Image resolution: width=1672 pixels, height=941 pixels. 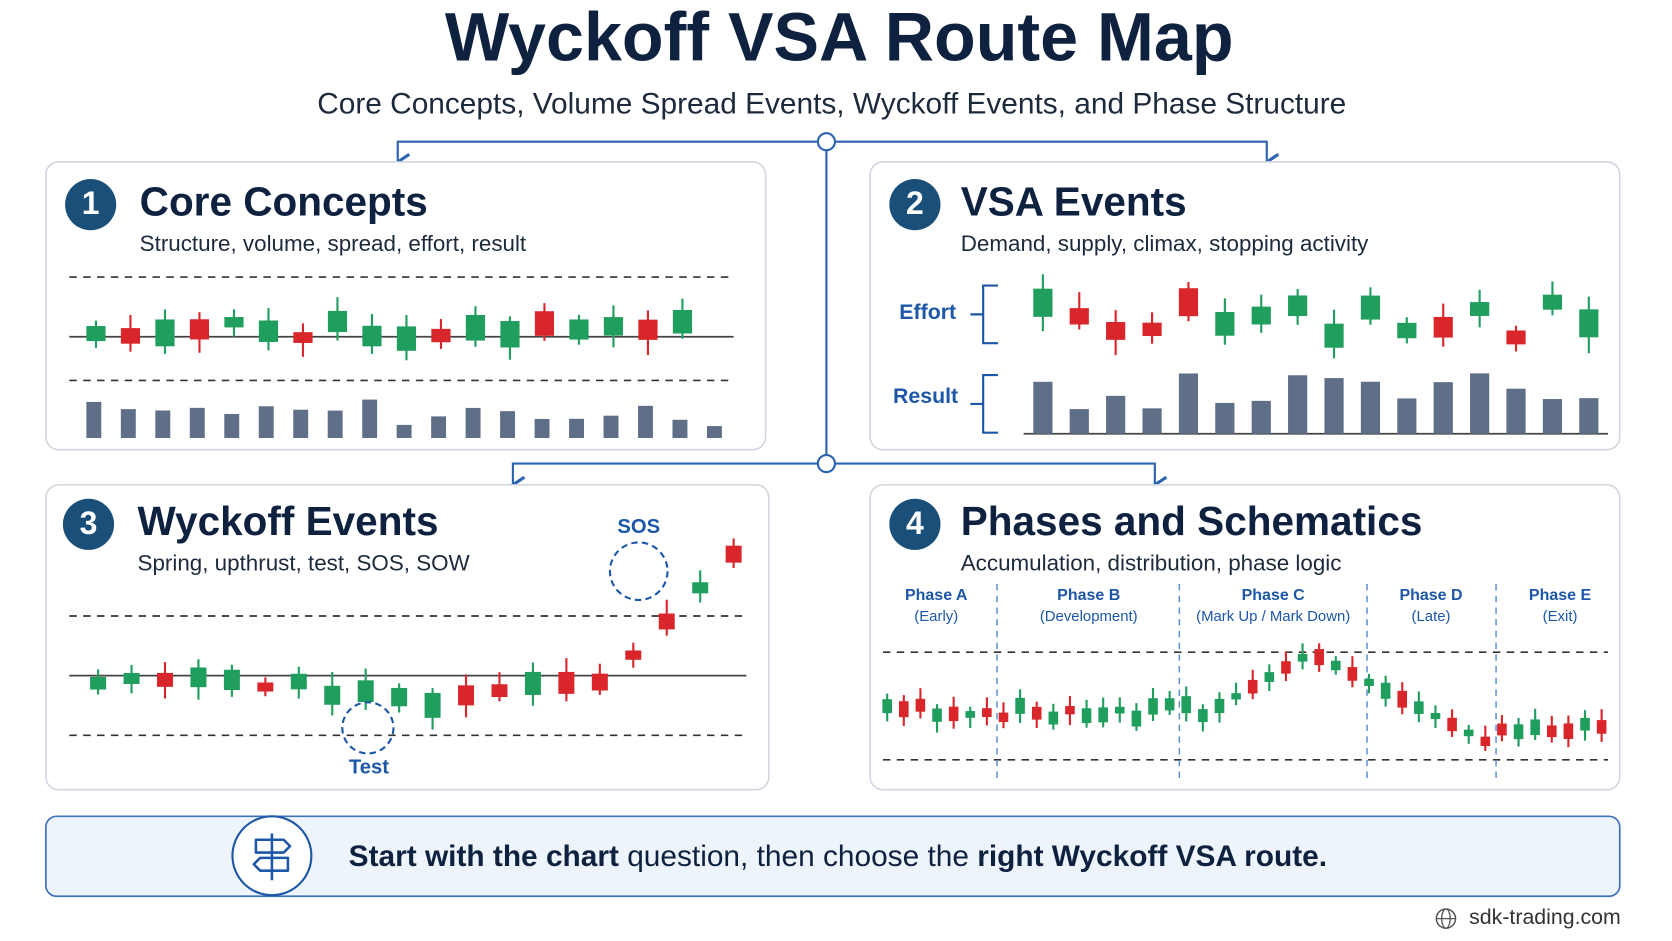 What do you see at coordinates (1192, 521) in the screenshot?
I see `panel-title: Phases and Schematics` at bounding box center [1192, 521].